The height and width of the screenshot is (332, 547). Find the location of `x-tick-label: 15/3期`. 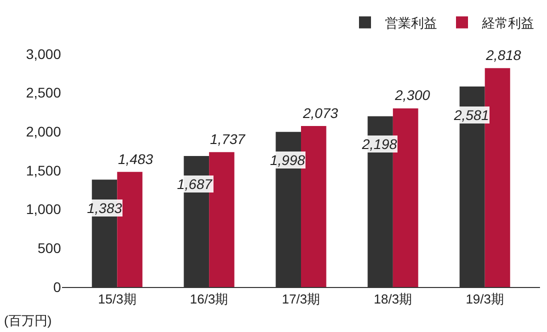

x-tick-label: 15/3期 is located at coordinates (117, 299).